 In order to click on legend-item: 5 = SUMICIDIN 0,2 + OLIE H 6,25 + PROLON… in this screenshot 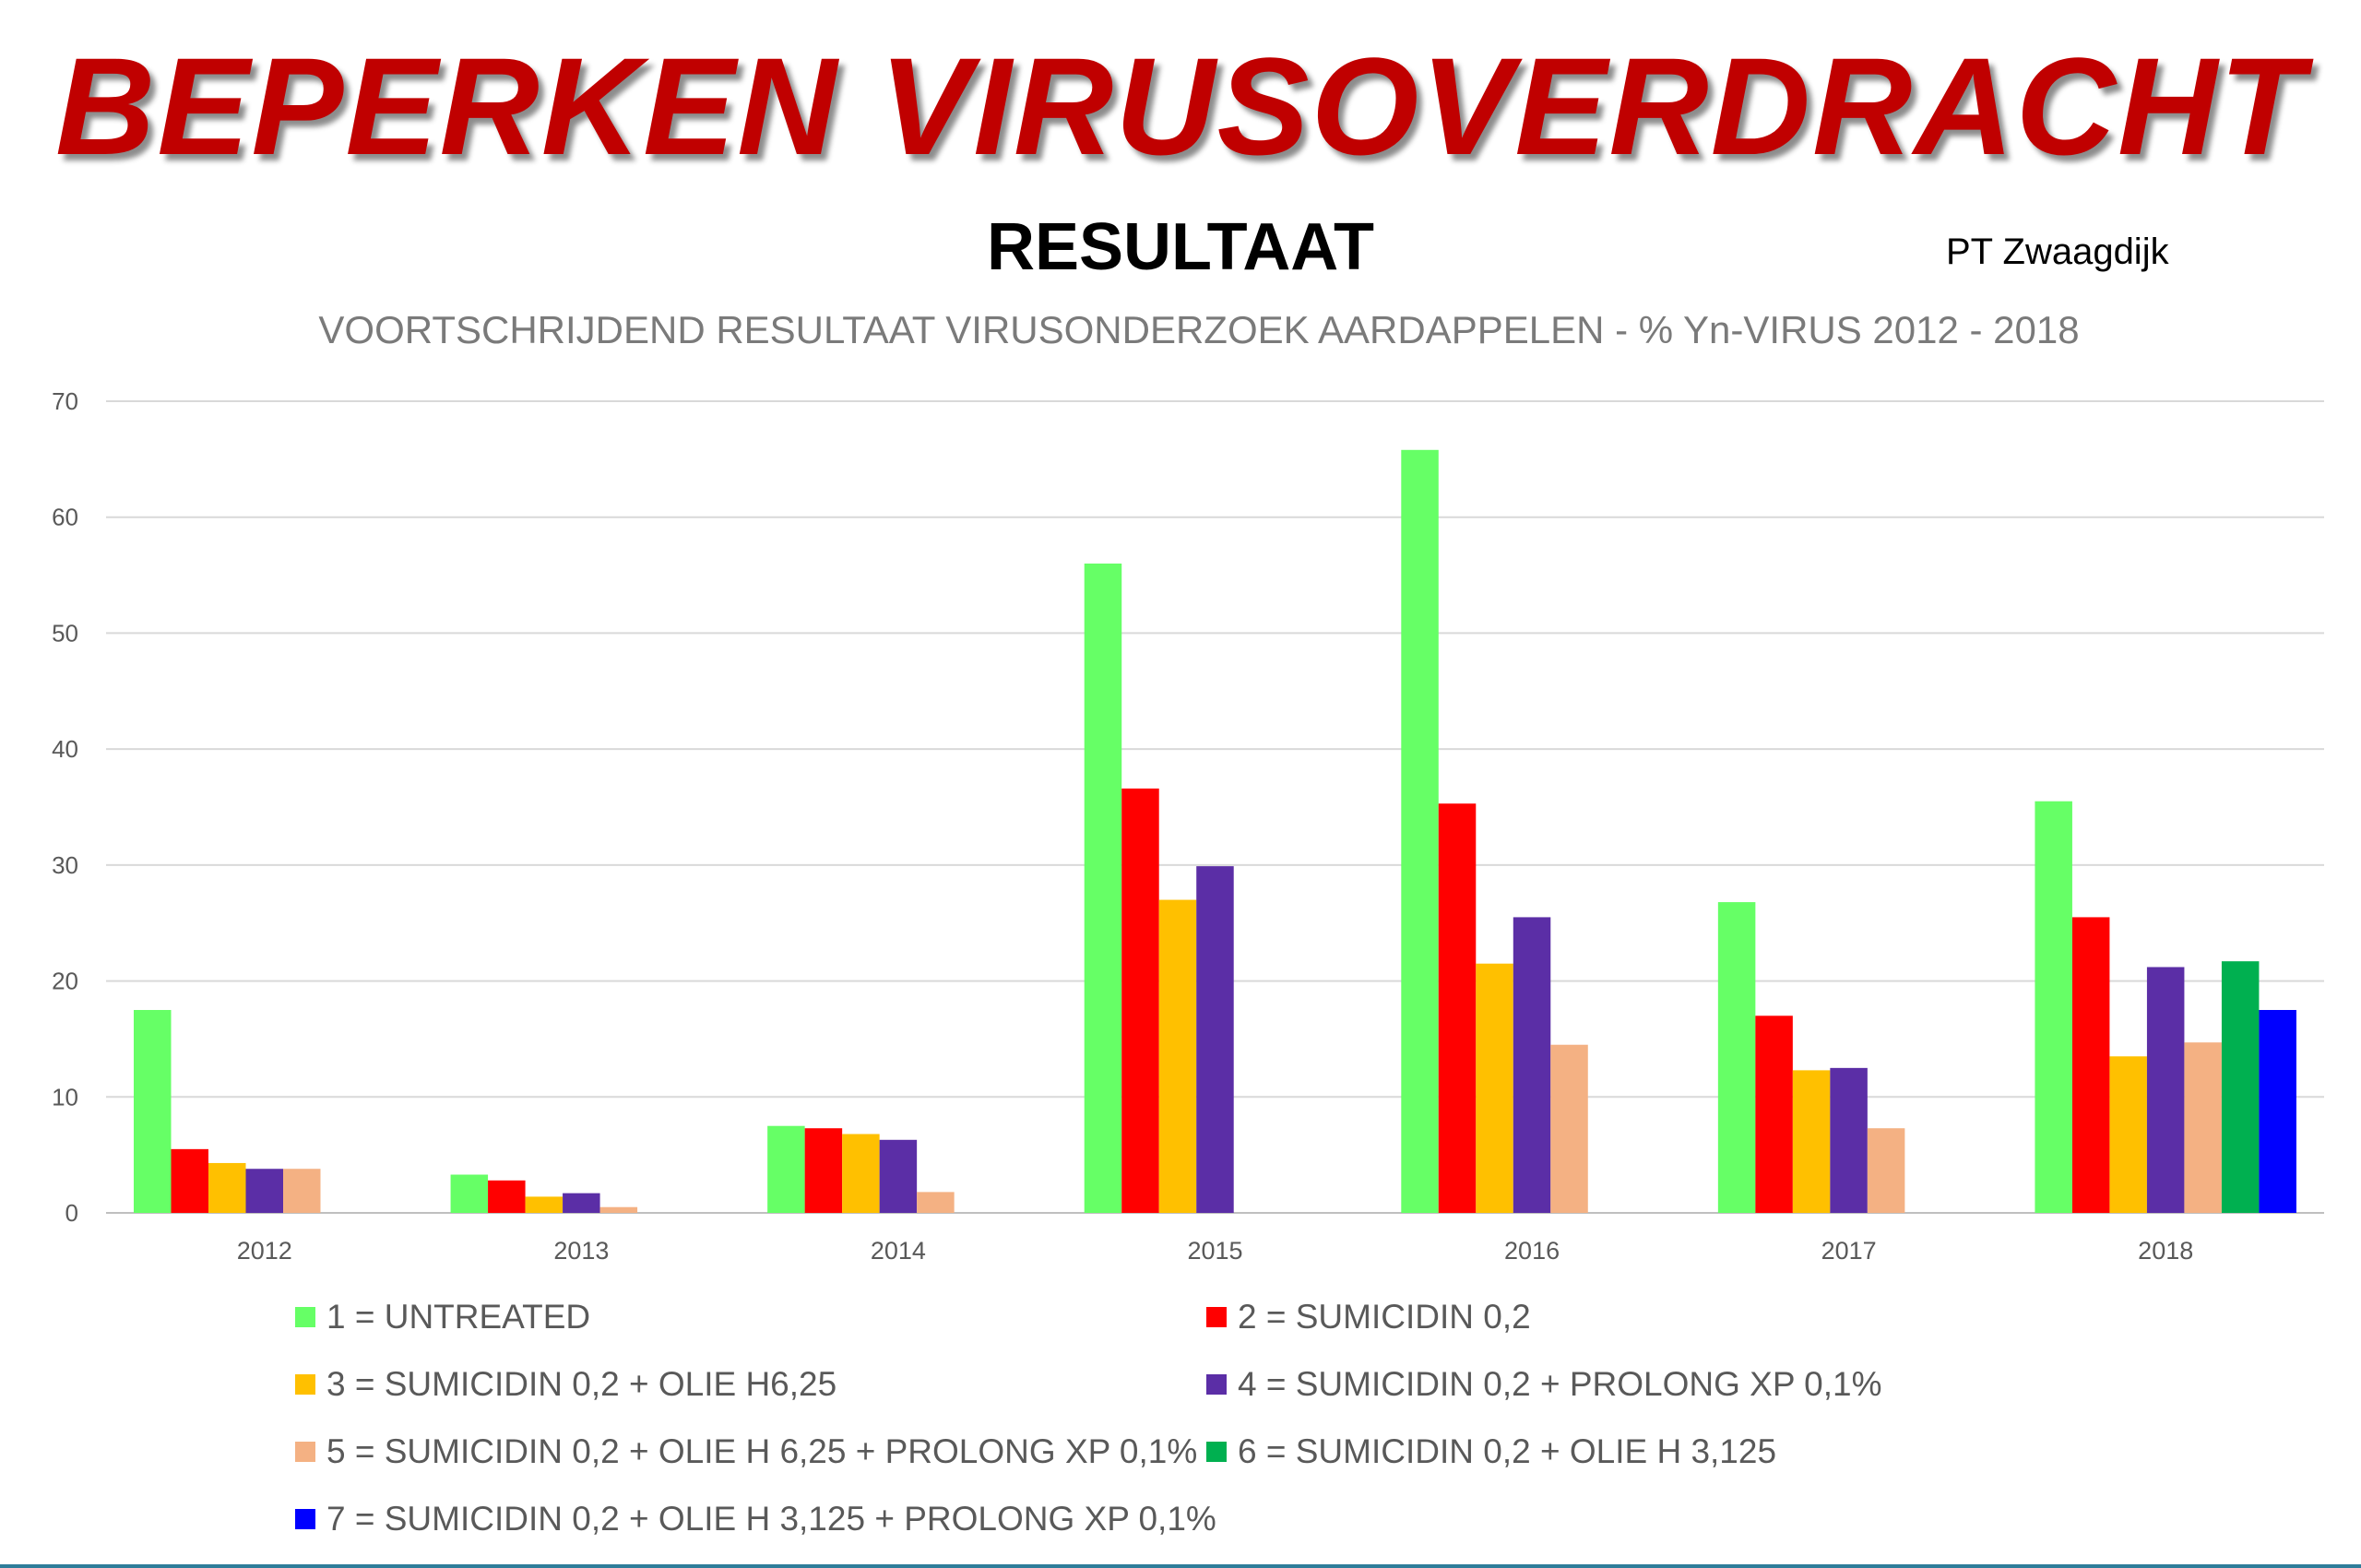, I will do `click(750, 1452)`.